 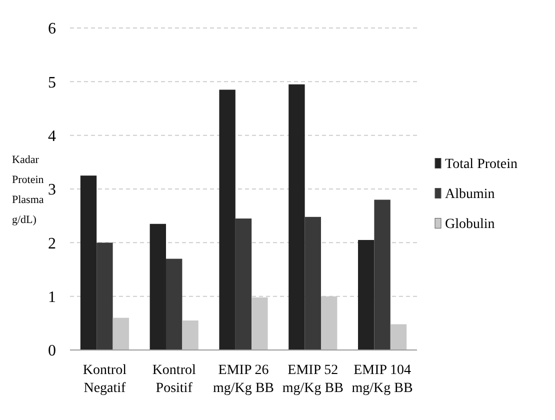 I want to click on x-tick-label: EMIP 52 mg/Kg BB, so click(x=313, y=379).